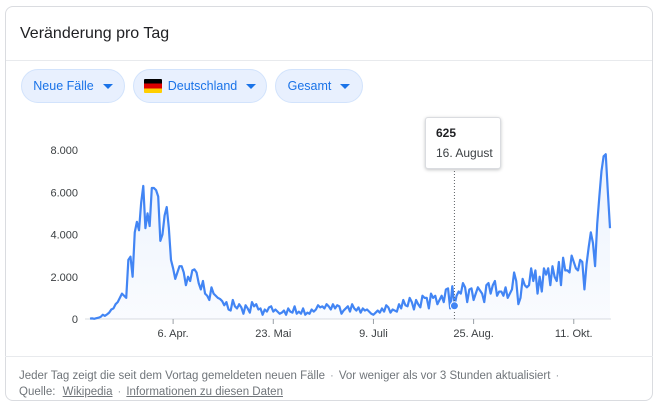 This screenshot has width=662, height=409. What do you see at coordinates (373, 334) in the screenshot?
I see `x-tick-label: 9. Juli` at bounding box center [373, 334].